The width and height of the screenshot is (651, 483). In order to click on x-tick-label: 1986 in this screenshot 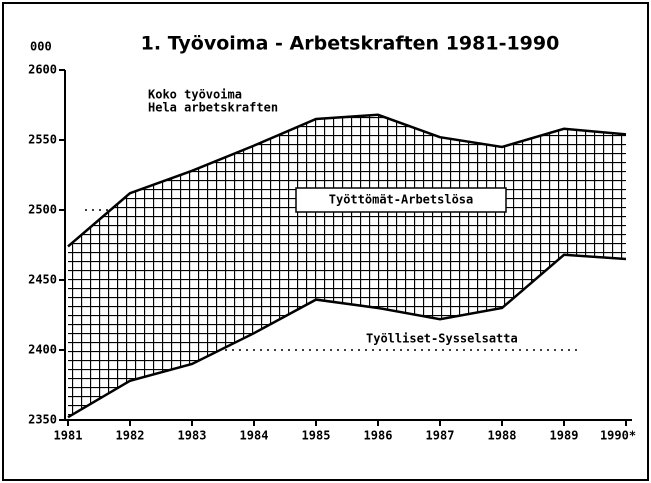, I will do `click(378, 436)`.